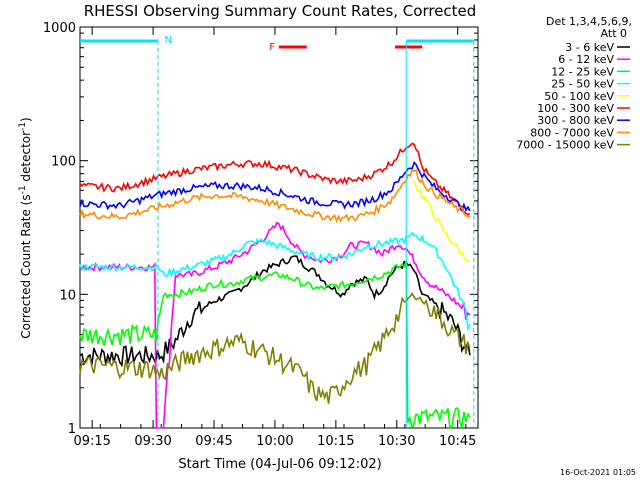 The width and height of the screenshot is (640, 480). What do you see at coordinates (614, 33) in the screenshot?
I see `legend-header-line-2: Att 0` at bounding box center [614, 33].